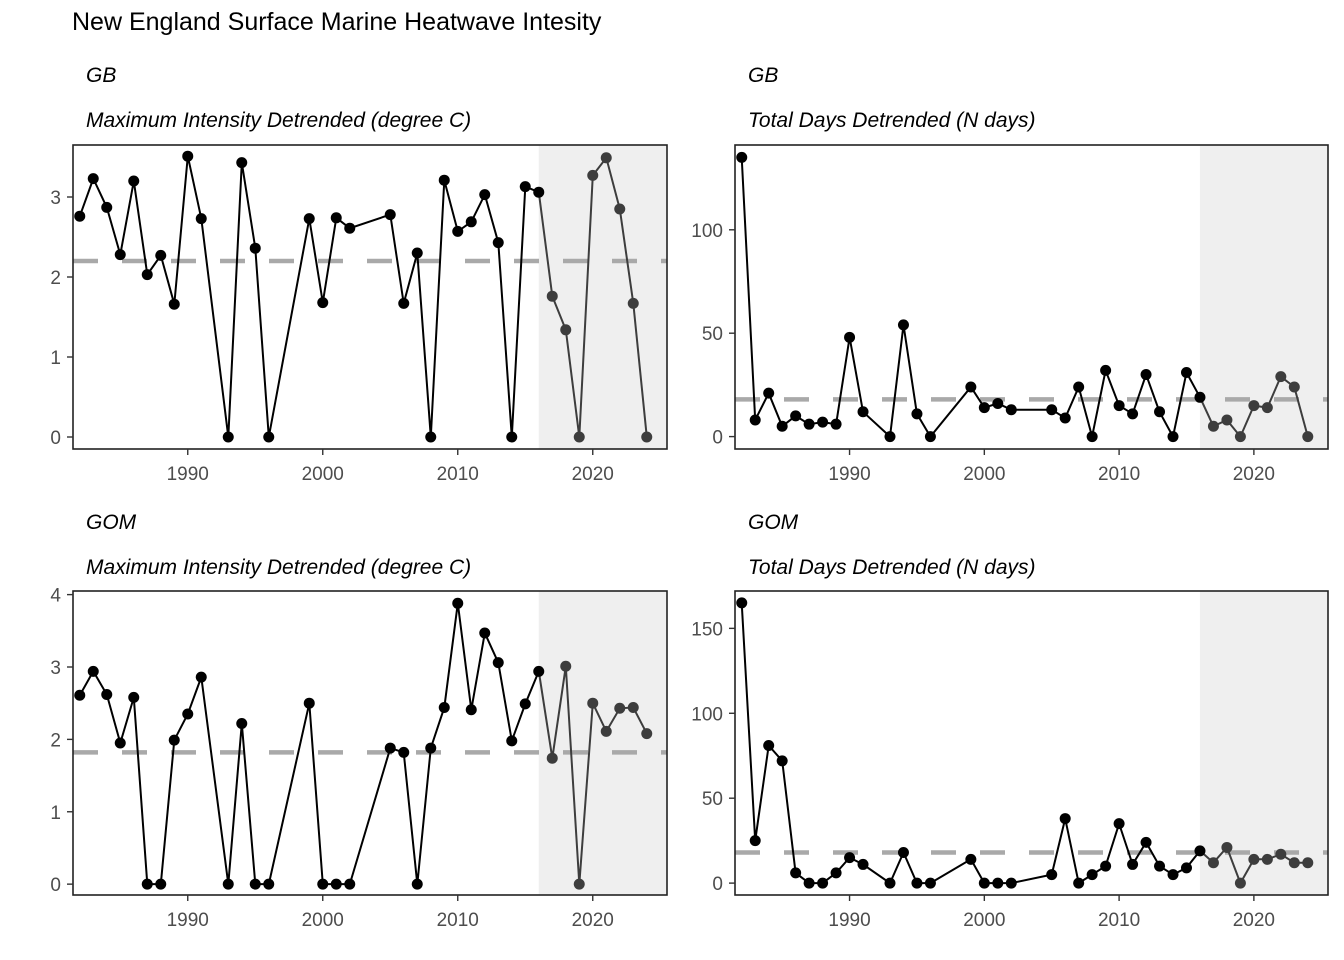  I want to click on panel-region-label: GB, so click(763, 75).